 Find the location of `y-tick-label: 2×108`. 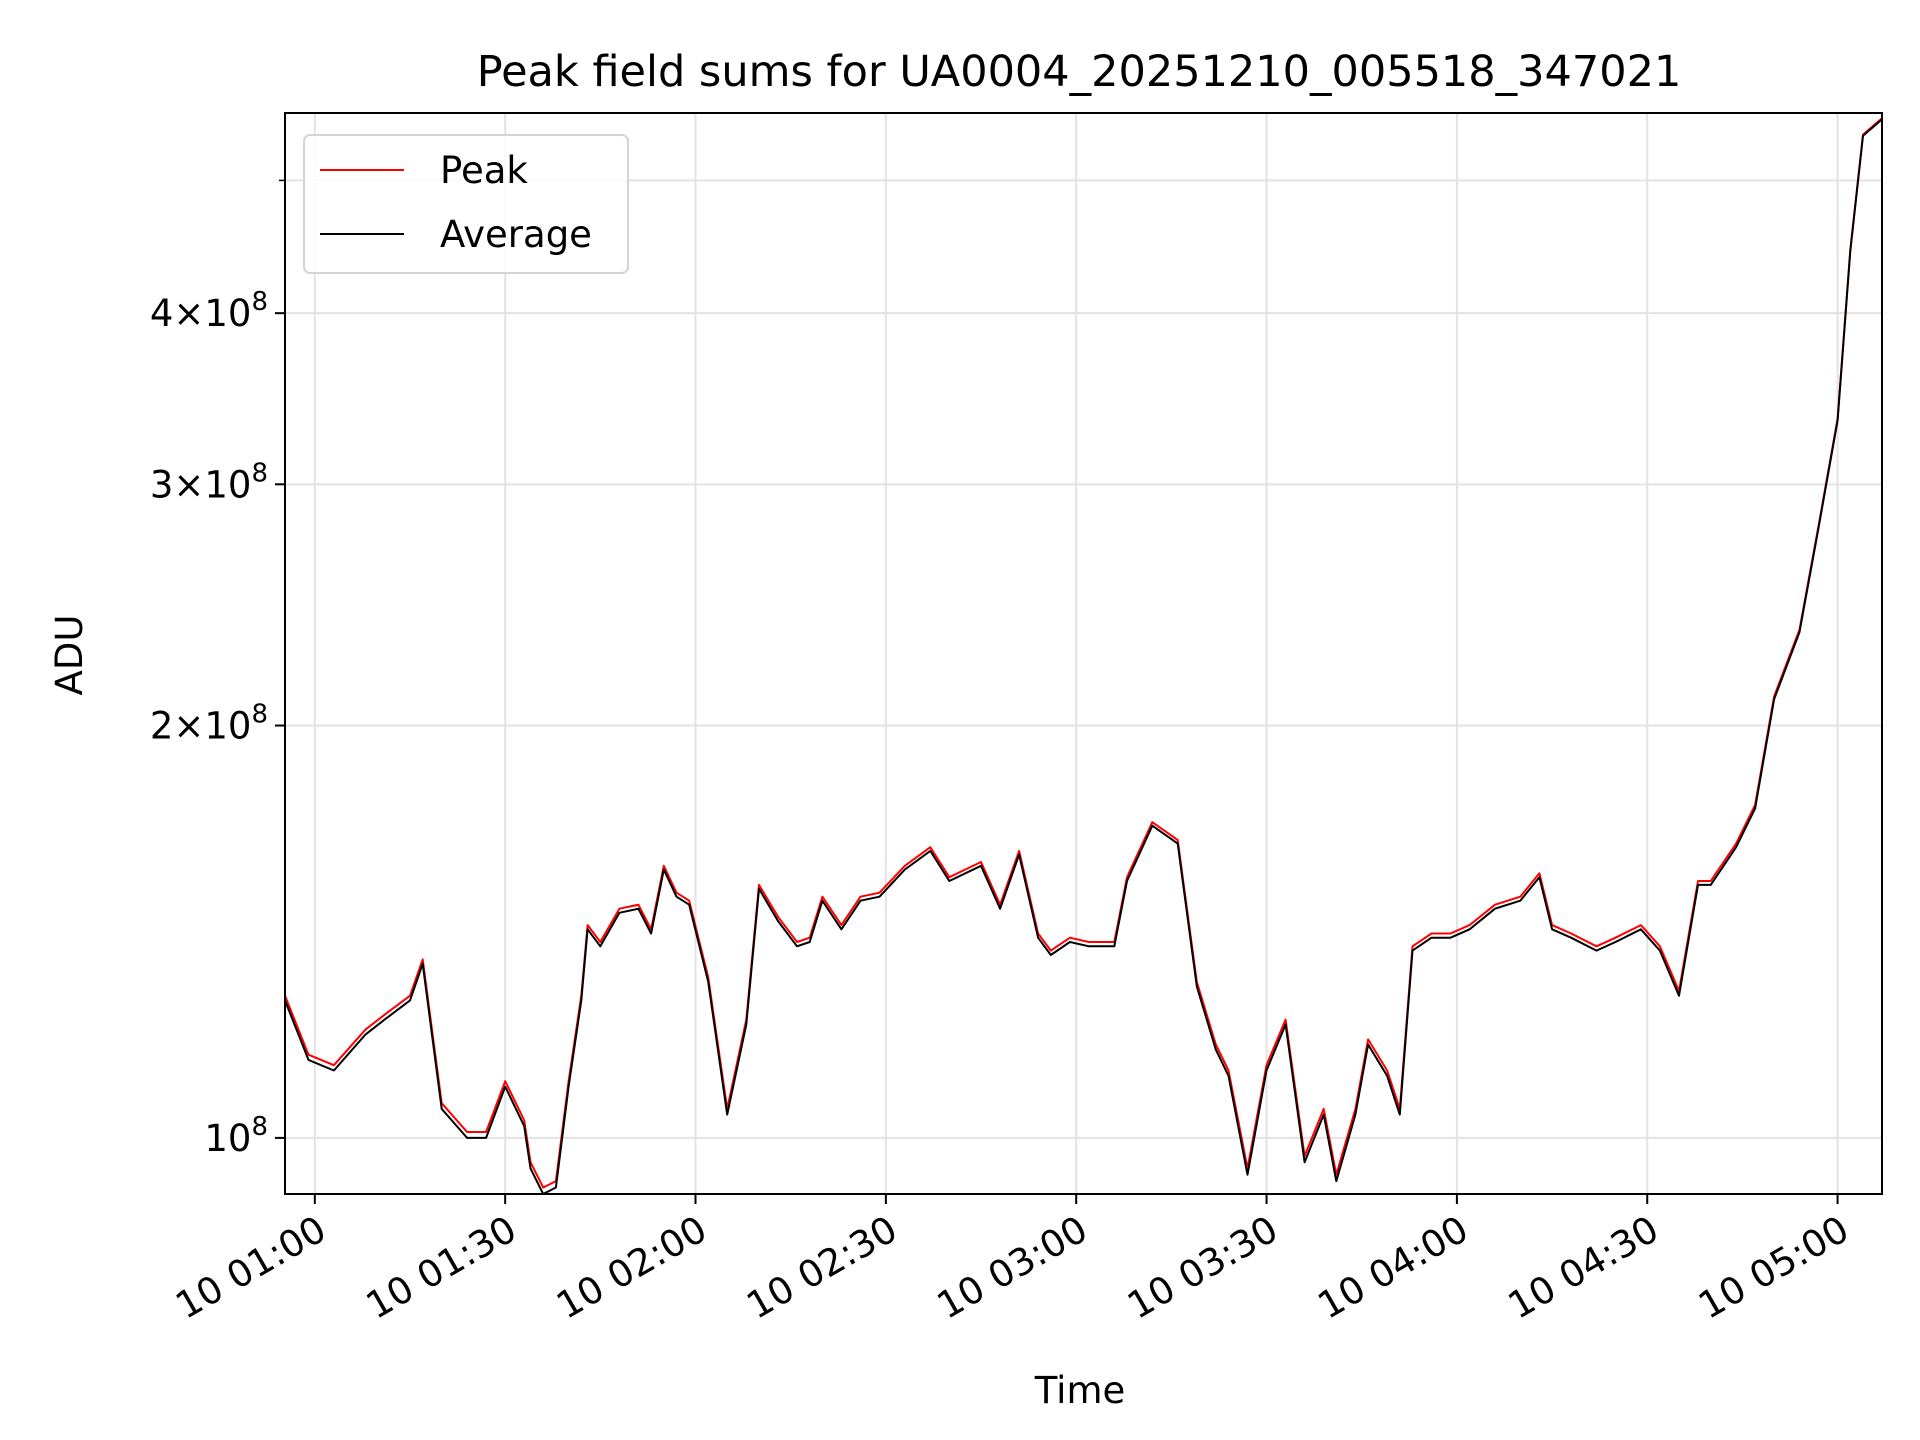

y-tick-label: 2×108 is located at coordinates (209, 724).